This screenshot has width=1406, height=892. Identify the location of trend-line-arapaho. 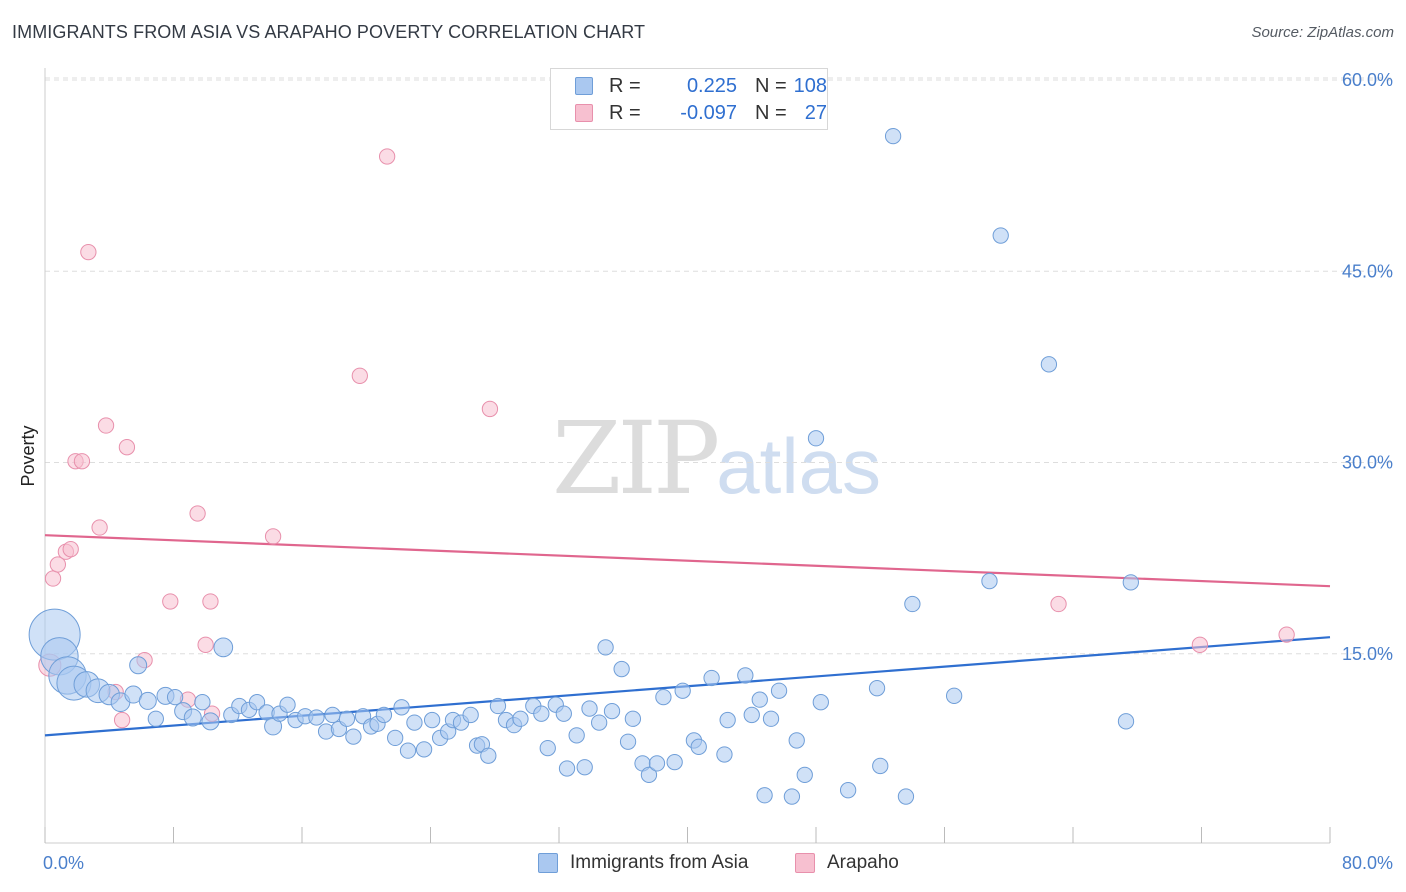
(687, 561).